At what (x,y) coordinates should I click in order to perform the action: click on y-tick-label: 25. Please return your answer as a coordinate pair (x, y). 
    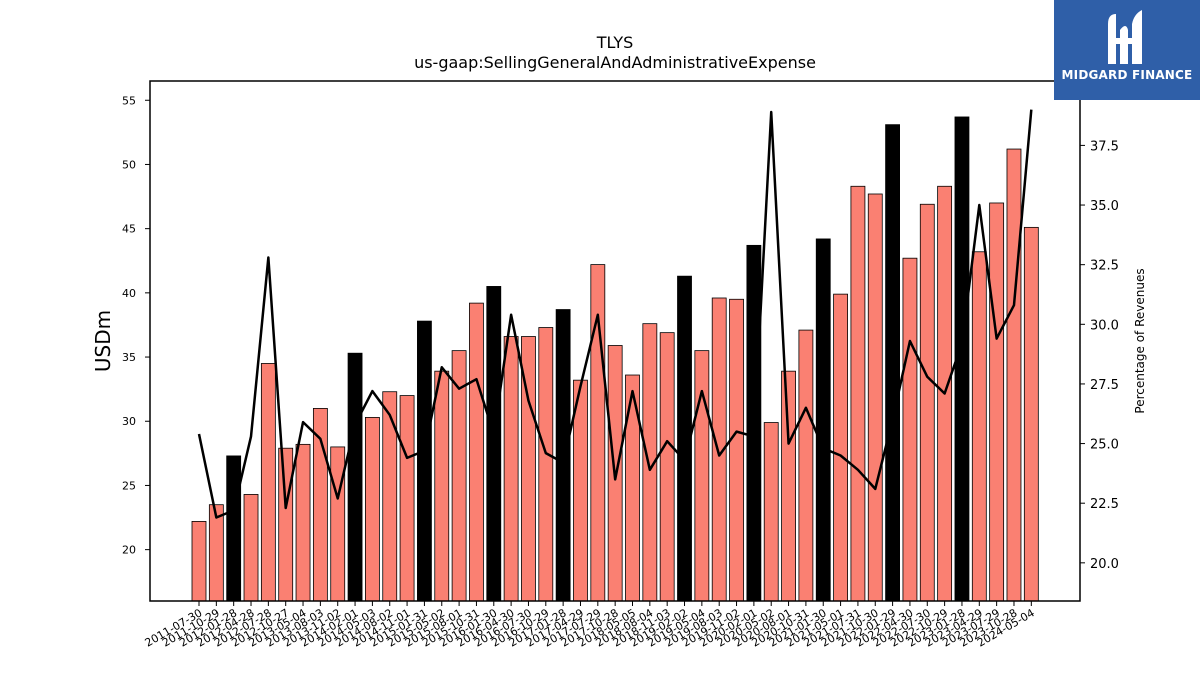
    Looking at the image, I should click on (129, 485).